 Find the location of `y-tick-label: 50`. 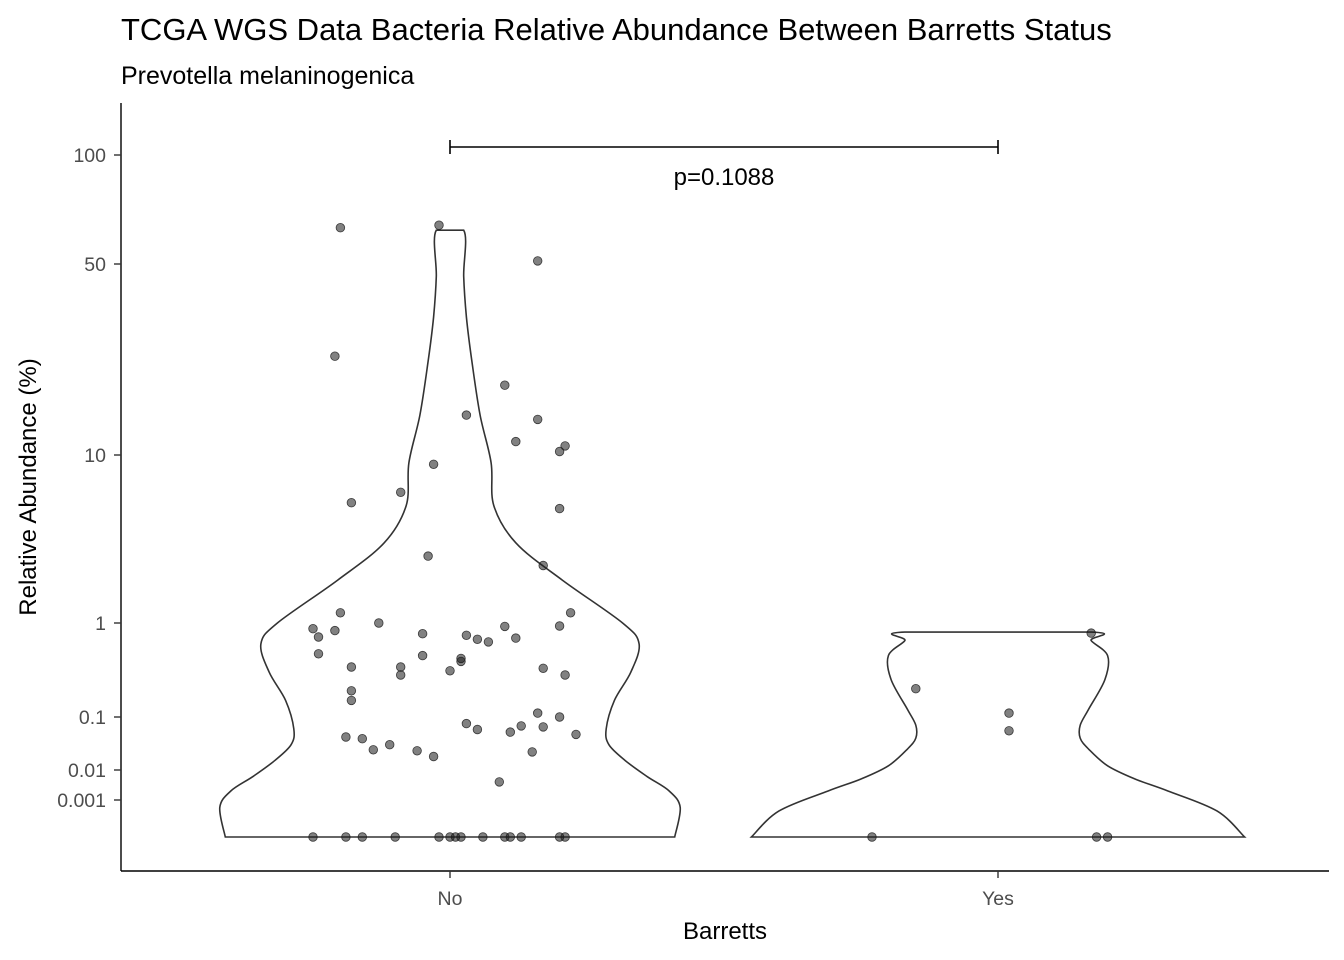

y-tick-label: 50 is located at coordinates (95, 265).